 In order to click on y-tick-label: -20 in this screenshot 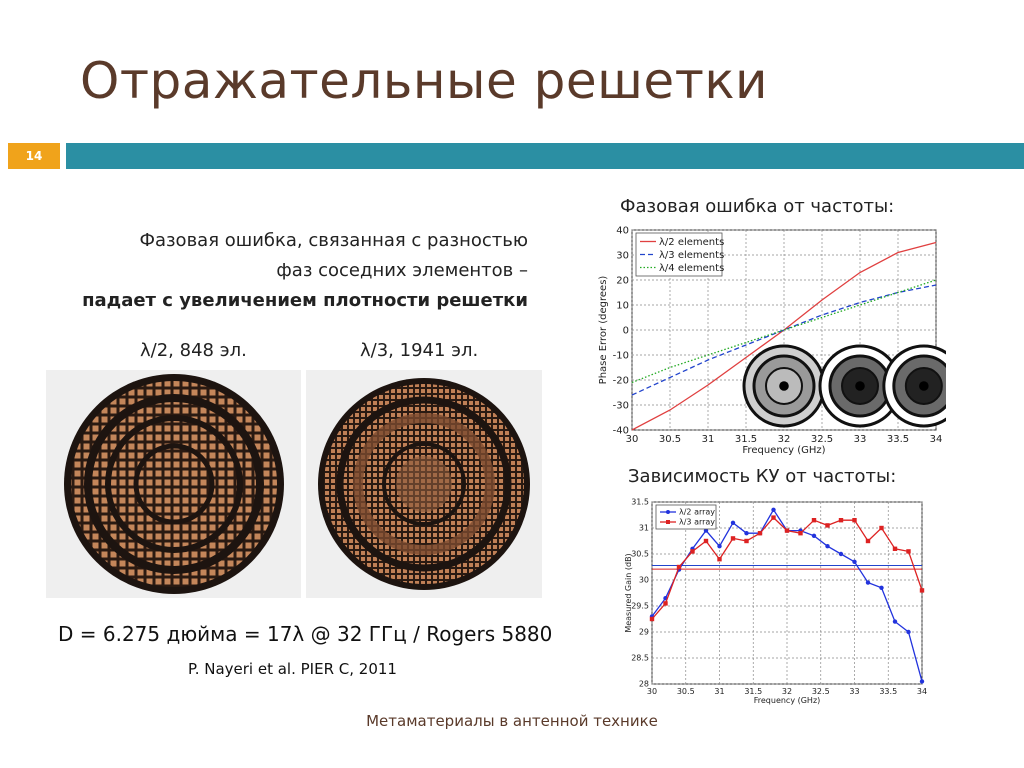, I will do `click(621, 380)`.